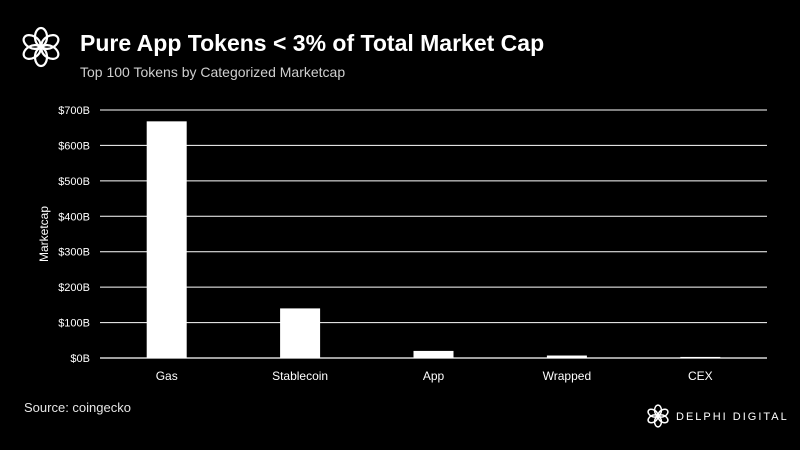 The width and height of the screenshot is (800, 450). What do you see at coordinates (77, 407) in the screenshot?
I see `source-note: Source: coingecko` at bounding box center [77, 407].